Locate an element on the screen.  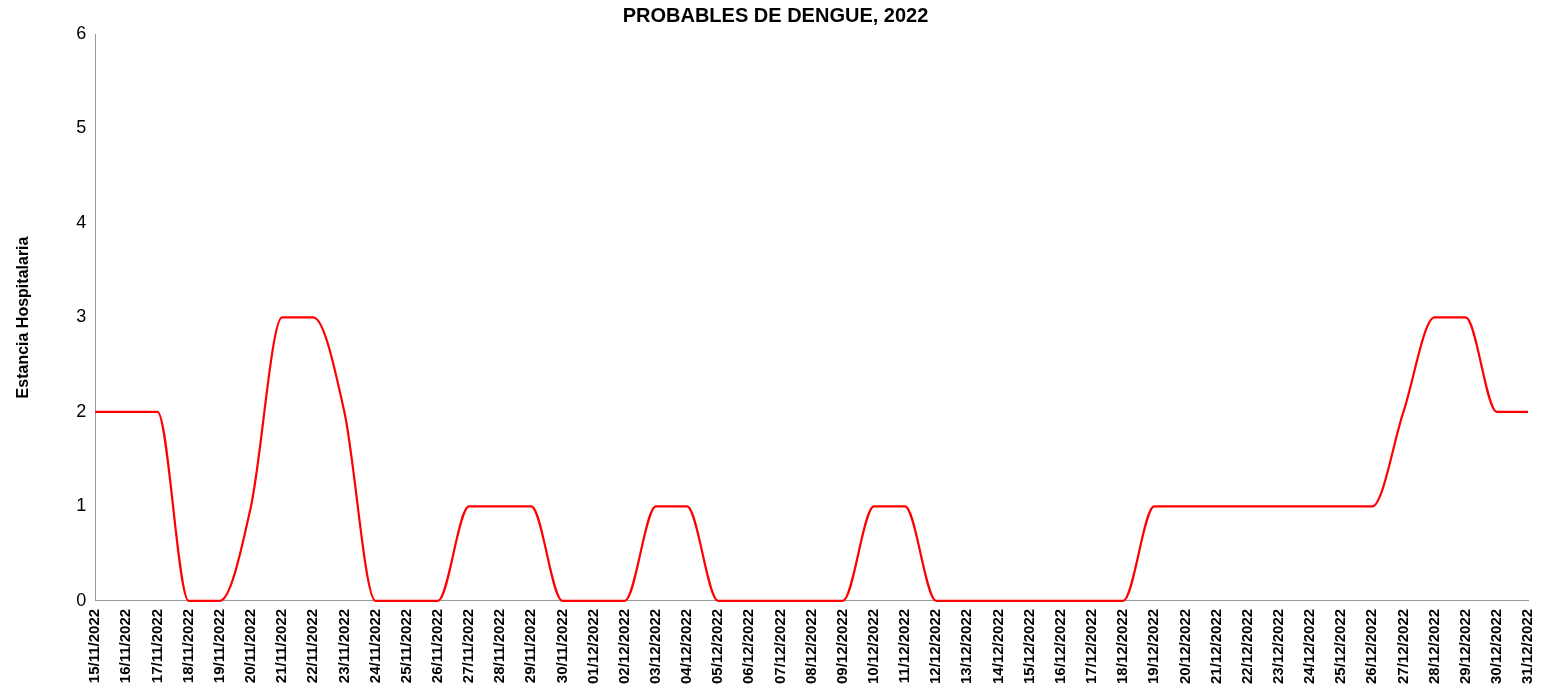
x-tick-label: 25/11/2022 is located at coordinates (405, 646).